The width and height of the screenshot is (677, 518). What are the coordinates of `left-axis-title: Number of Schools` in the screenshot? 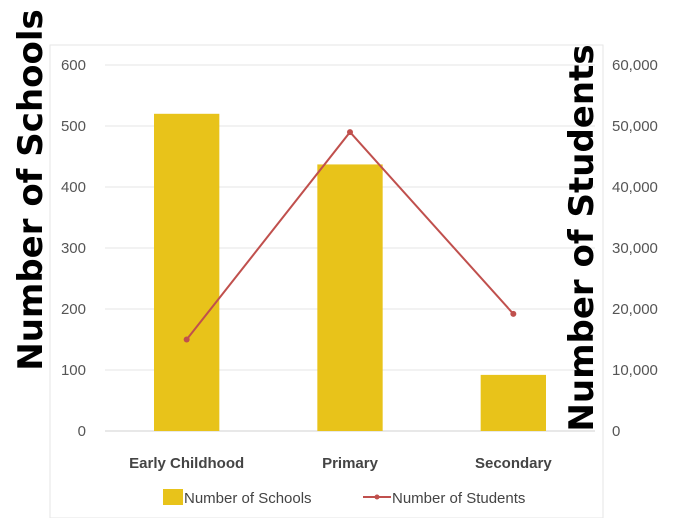 It's located at (31, 190).